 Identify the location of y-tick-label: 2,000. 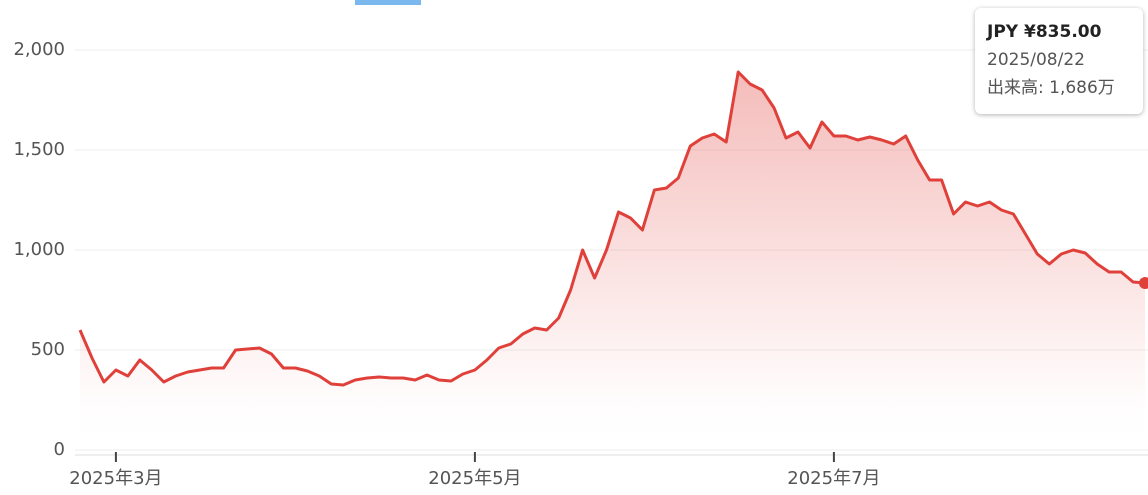
(39, 49).